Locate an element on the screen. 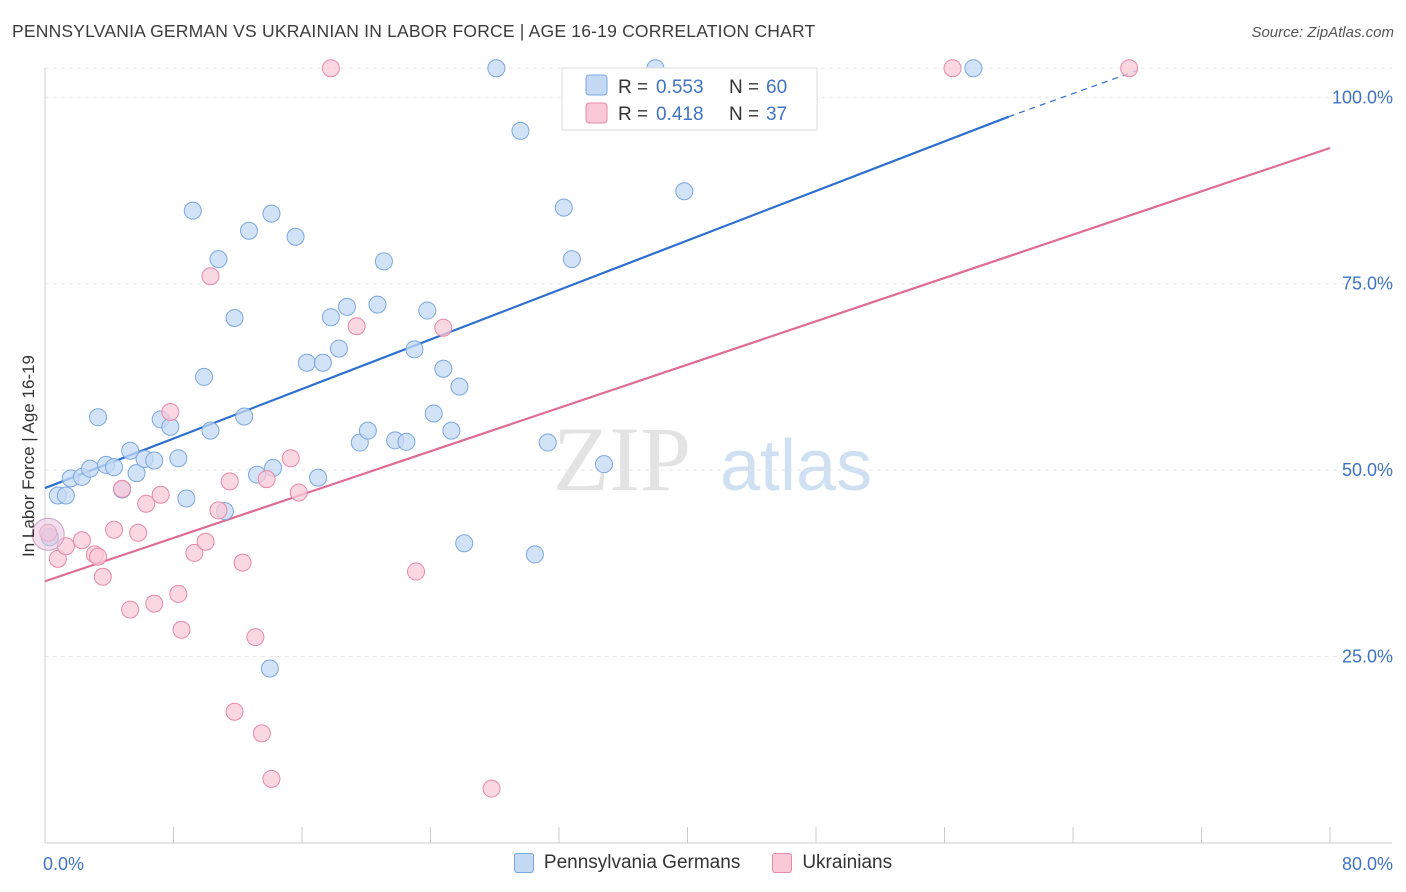  x-tick-label-min: 0.0% is located at coordinates (63, 864).